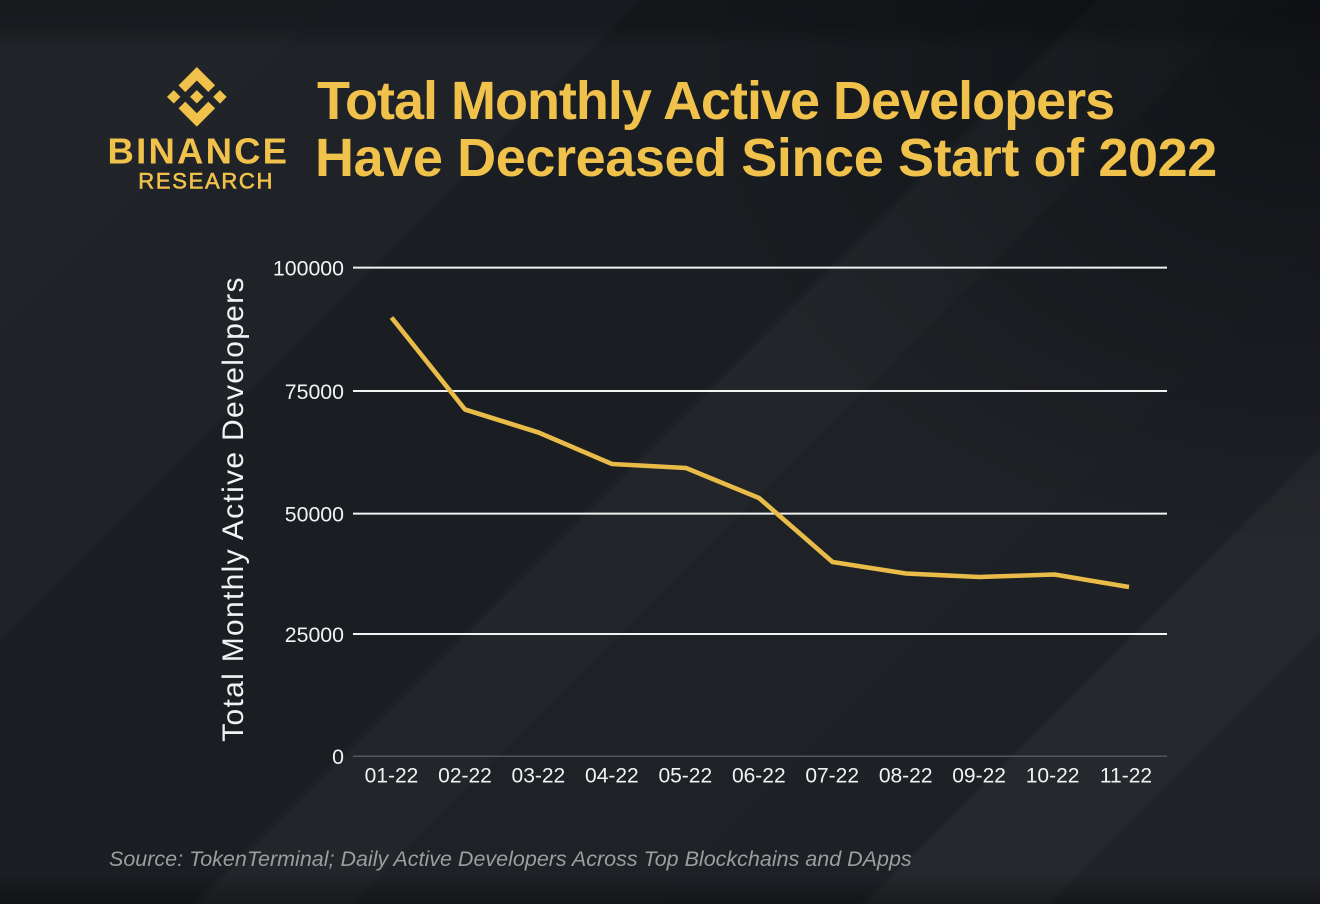 This screenshot has width=1320, height=904. I want to click on svg-text: 07-22, so click(832, 776).